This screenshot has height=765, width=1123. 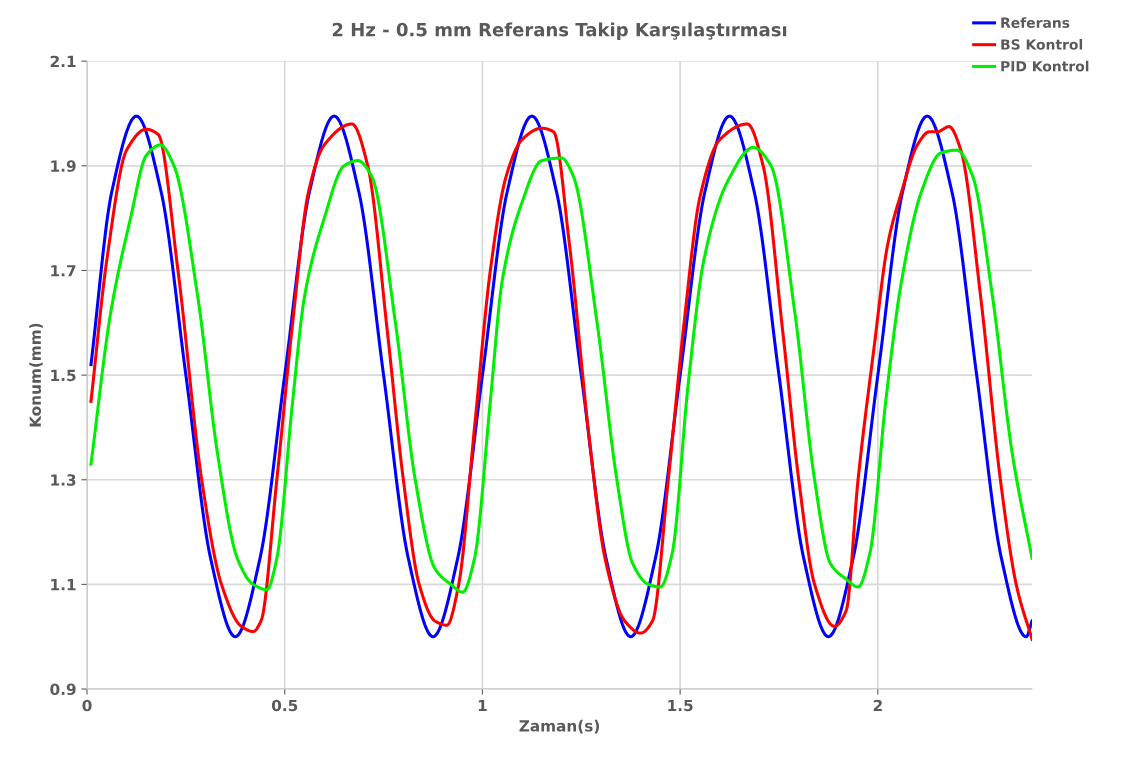 I want to click on y-tick-label: 1.1, so click(x=63, y=585).